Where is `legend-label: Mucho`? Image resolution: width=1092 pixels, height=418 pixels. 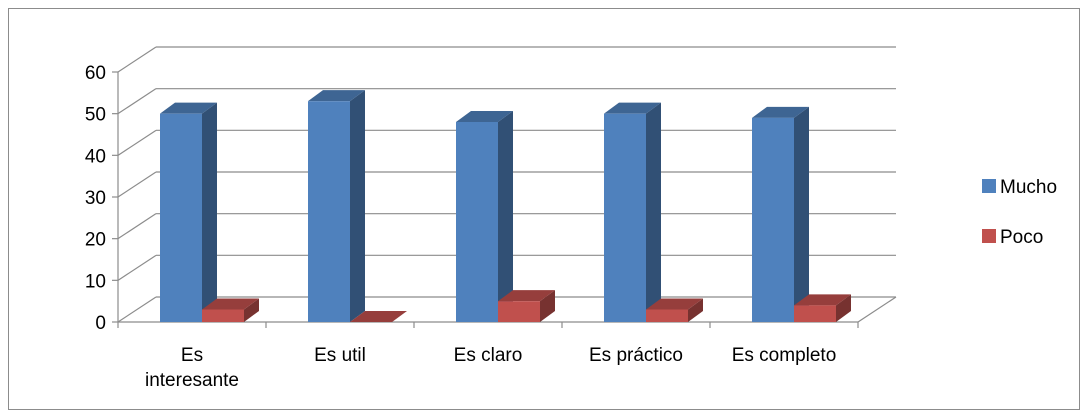 legend-label: Mucho is located at coordinates (1028, 187).